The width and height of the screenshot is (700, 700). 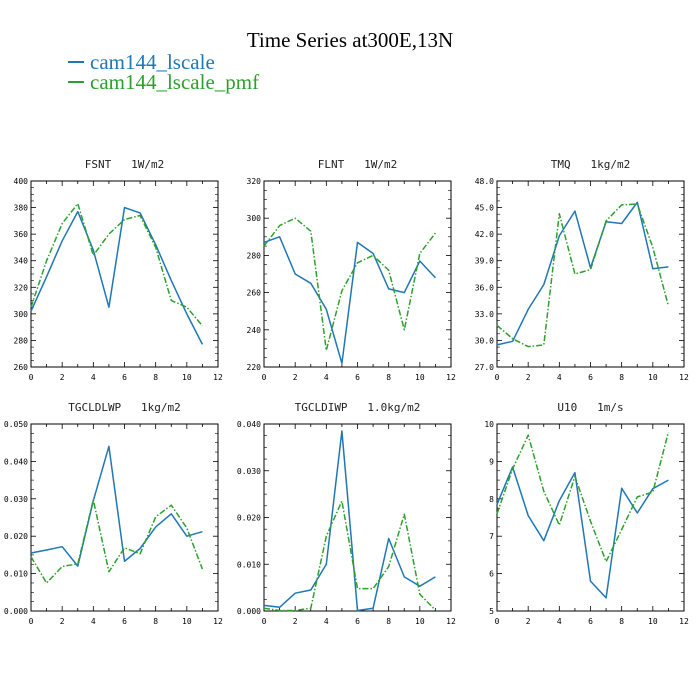 I want to click on y-tick-label: 0.050, so click(x=16, y=424).